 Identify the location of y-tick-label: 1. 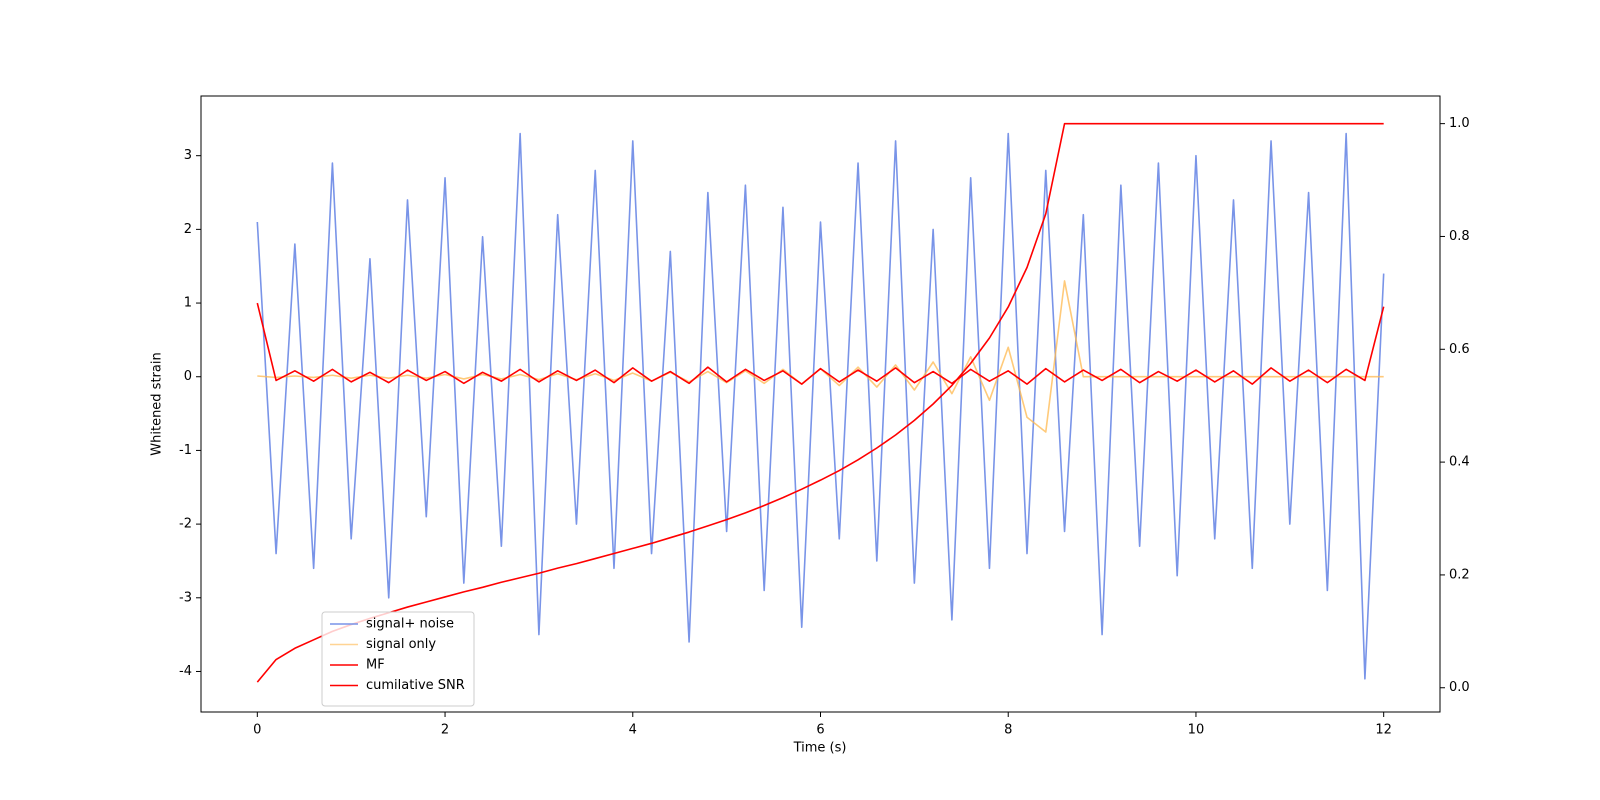
(188, 303).